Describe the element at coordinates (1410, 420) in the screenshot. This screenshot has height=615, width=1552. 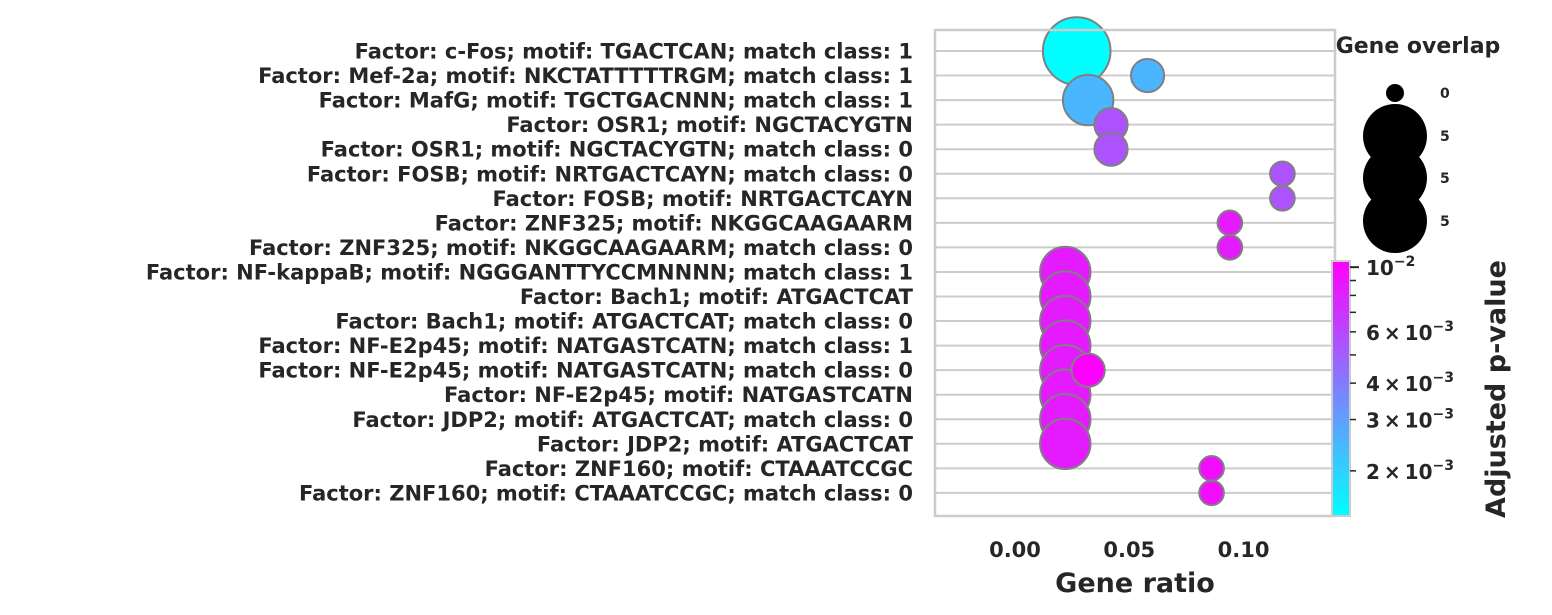
I see `colorbar-tick-label: 3 × 10⁻³` at that location.